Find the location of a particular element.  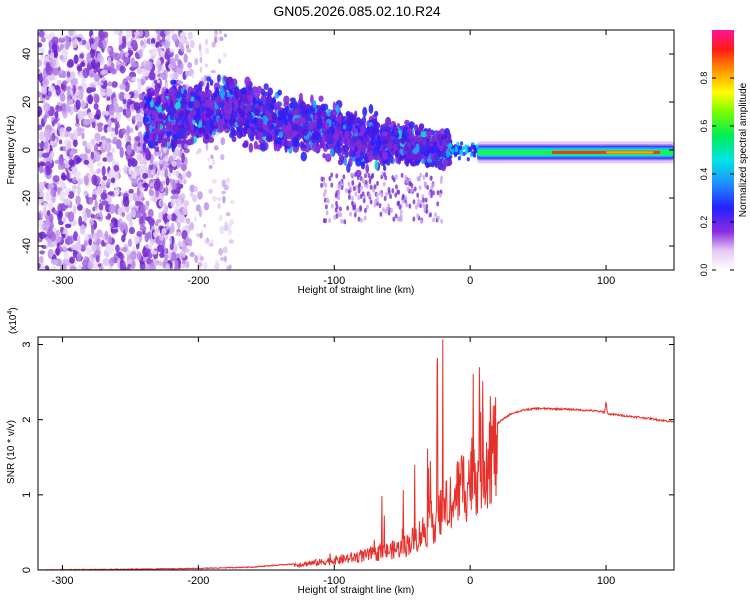

figure-title: GN05.2026.085.02.10.R24 is located at coordinates (357, 11).